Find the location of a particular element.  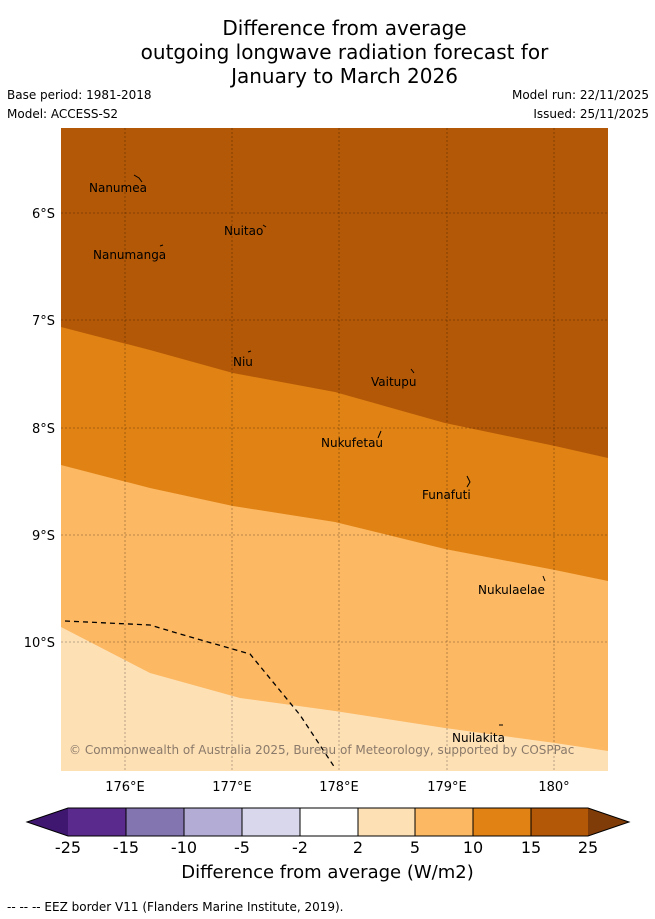

title-line-1: Difference from average is located at coordinates (344, 28).